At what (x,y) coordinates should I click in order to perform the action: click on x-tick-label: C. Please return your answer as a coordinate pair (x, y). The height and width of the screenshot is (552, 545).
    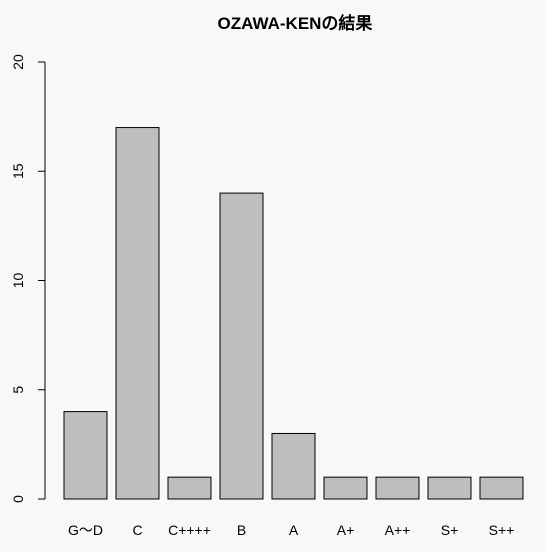
    Looking at the image, I should click on (137, 530).